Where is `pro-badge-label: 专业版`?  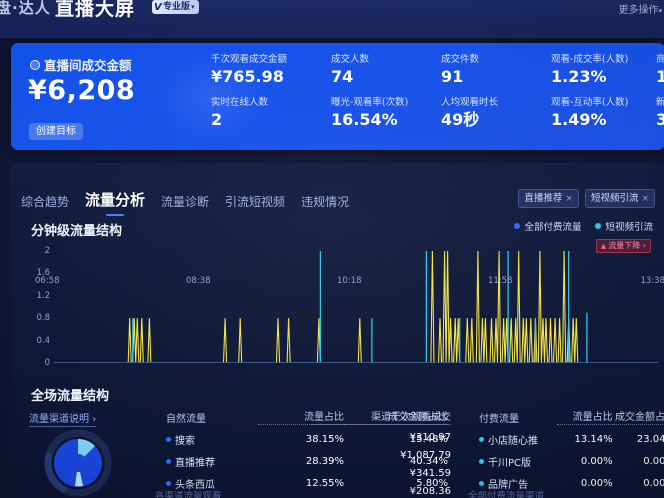 pro-badge-label: 专业版 is located at coordinates (177, 7).